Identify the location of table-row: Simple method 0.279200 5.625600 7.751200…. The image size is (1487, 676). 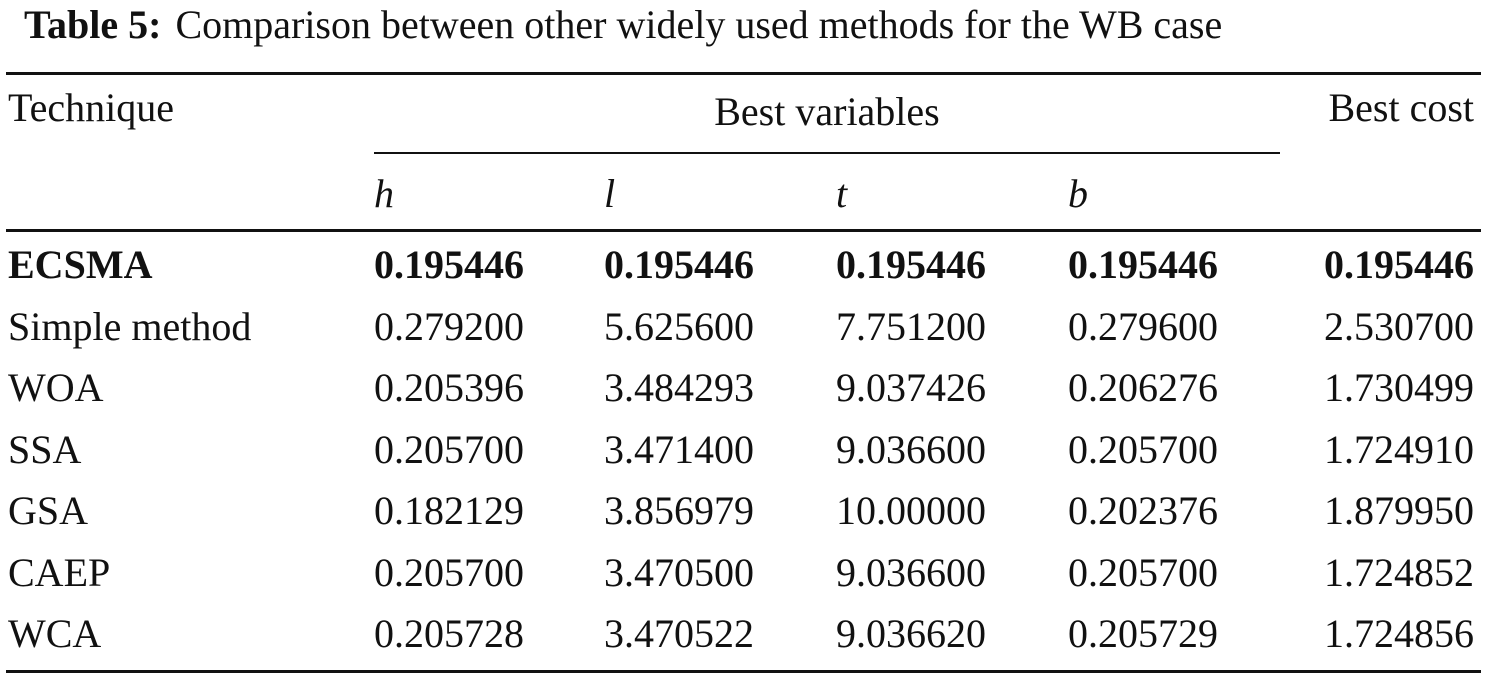
(743, 338).